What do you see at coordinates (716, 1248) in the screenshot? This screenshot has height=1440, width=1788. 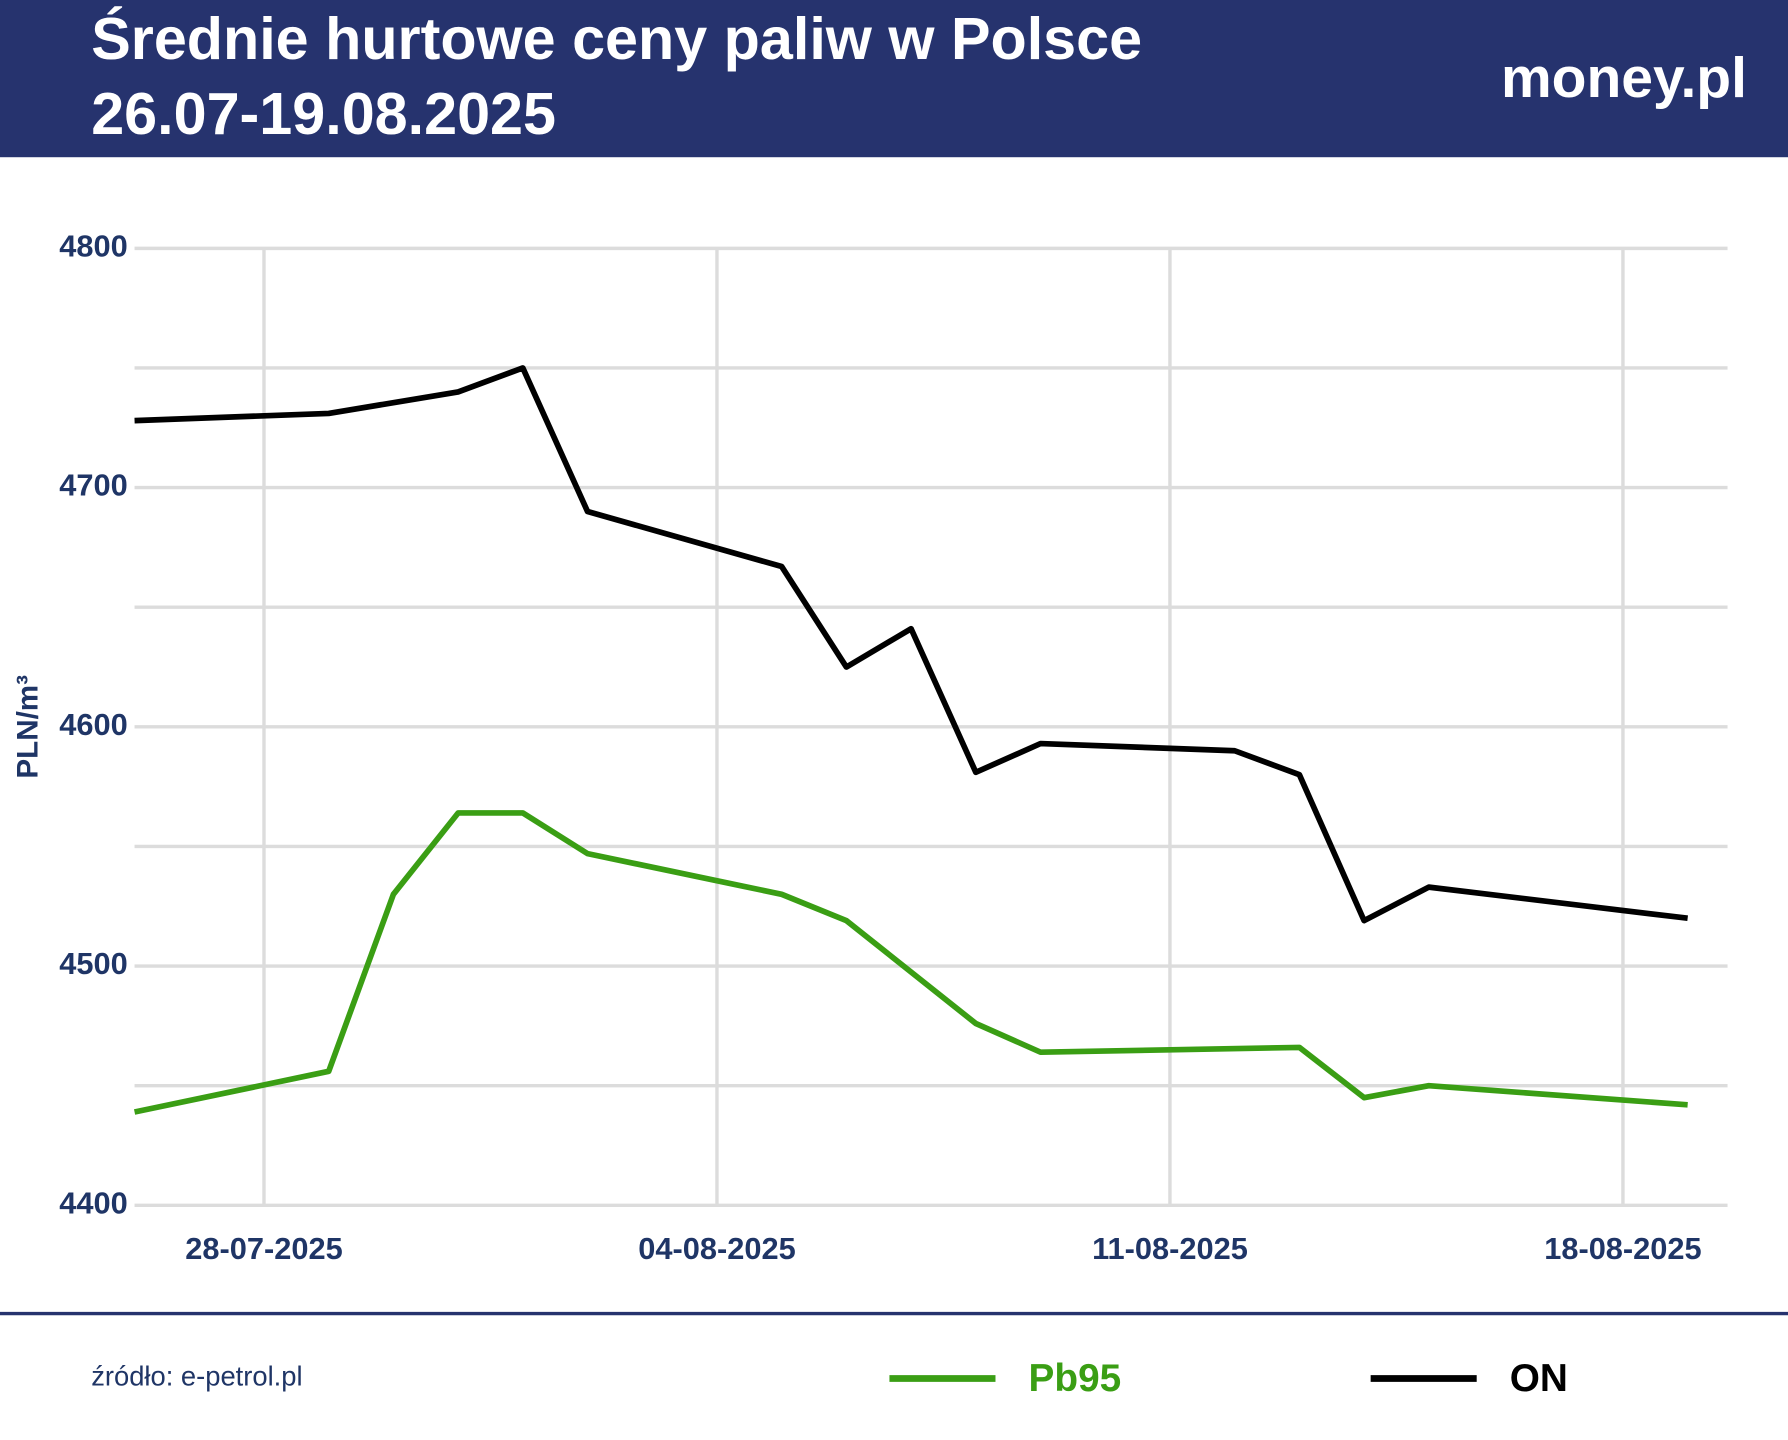 I see `x-tick-label: 04-08-2025` at bounding box center [716, 1248].